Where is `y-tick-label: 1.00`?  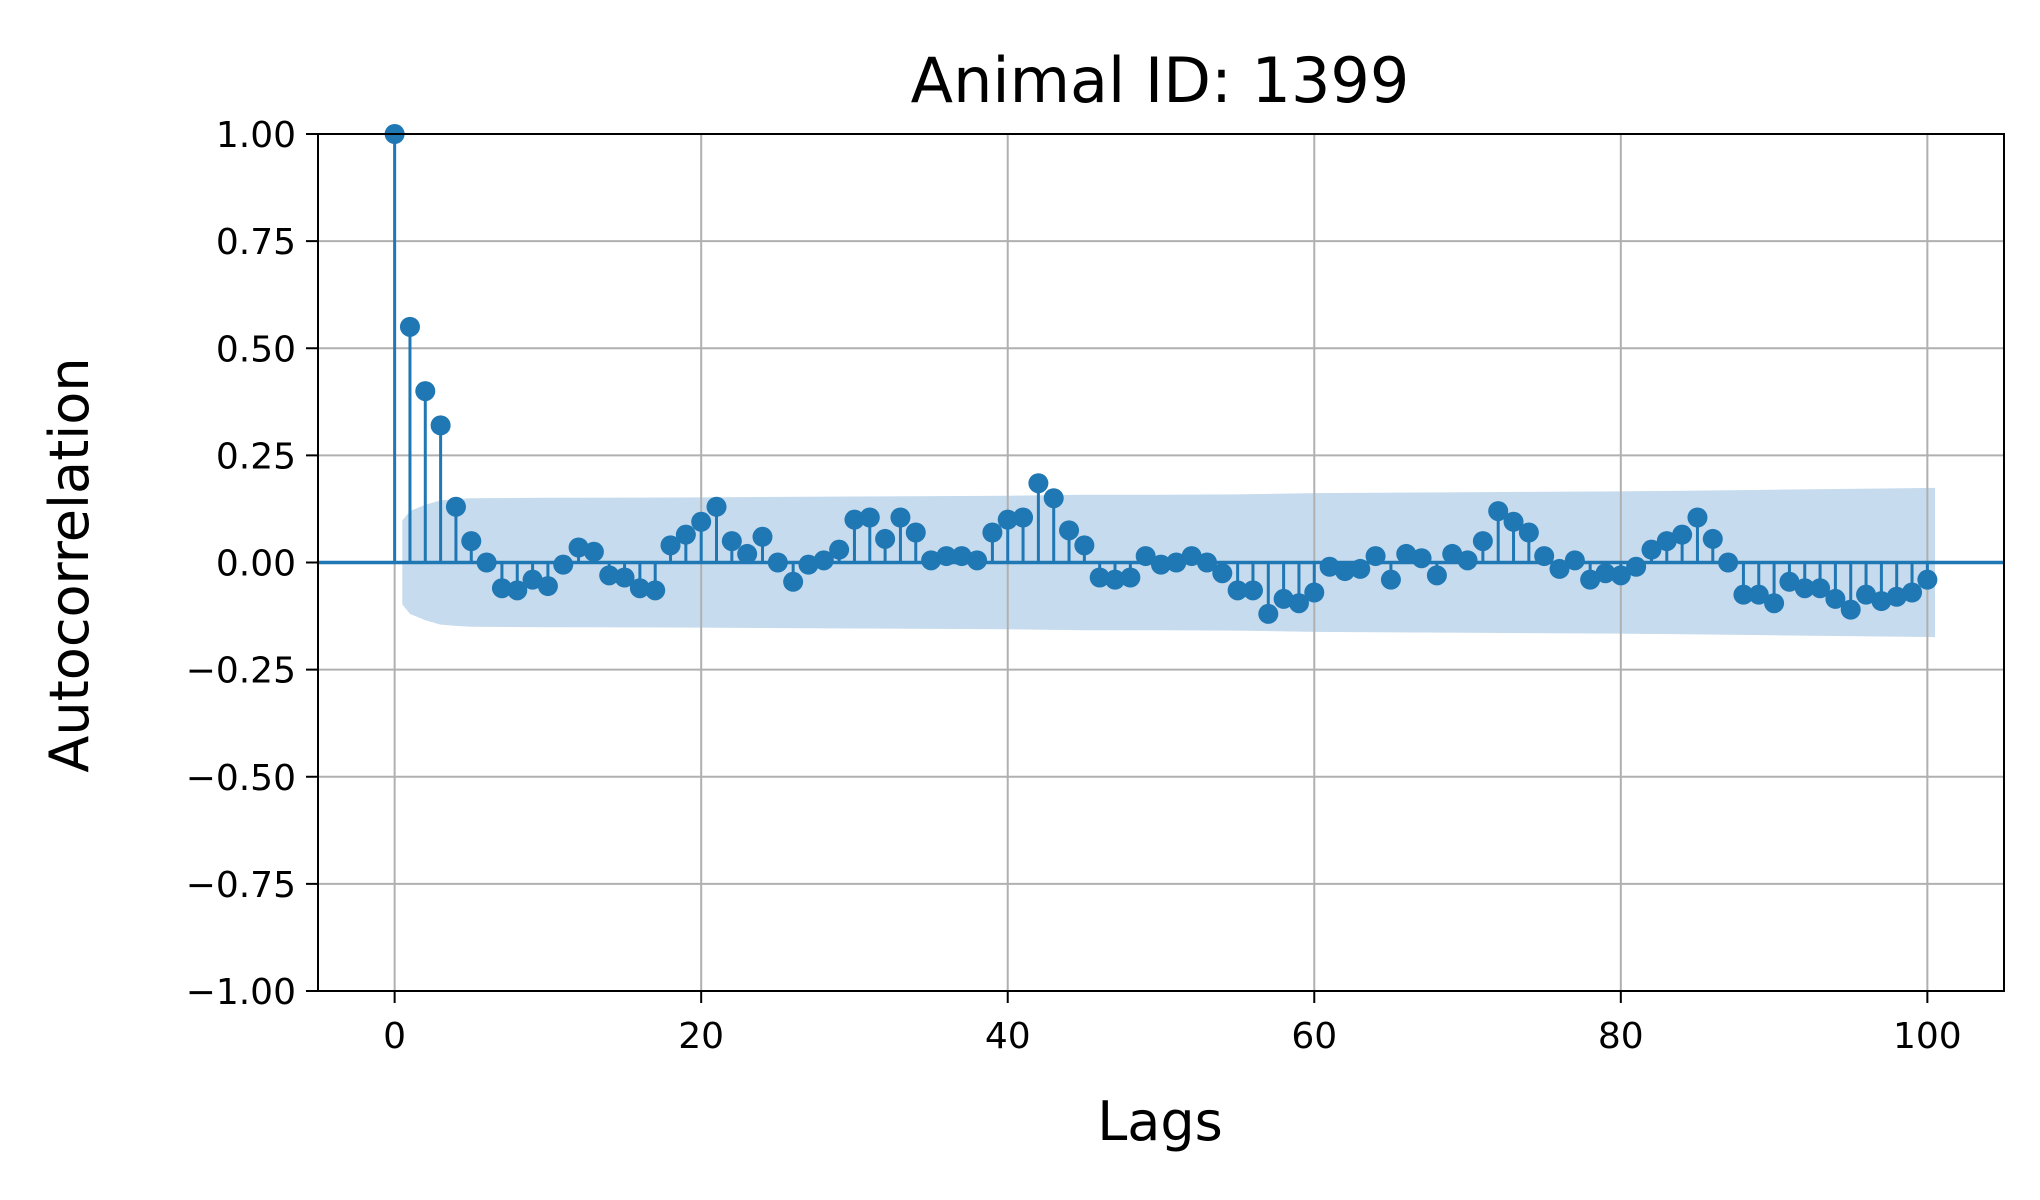
y-tick-label: 1.00 is located at coordinates (256, 135).